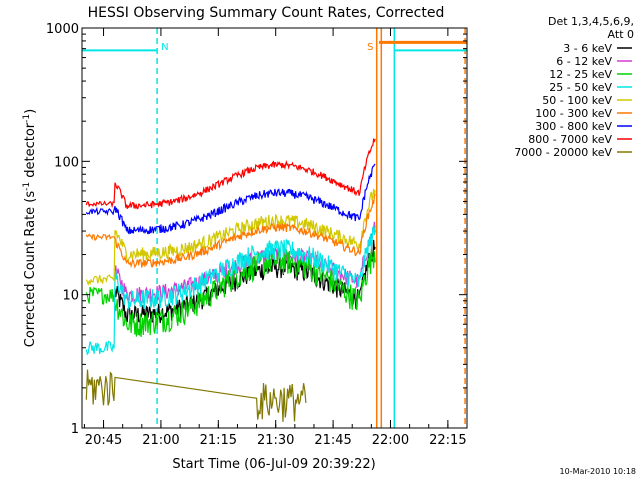 The image size is (640, 480). I want to click on legend-label: 3 - 6 keV, so click(587, 48).